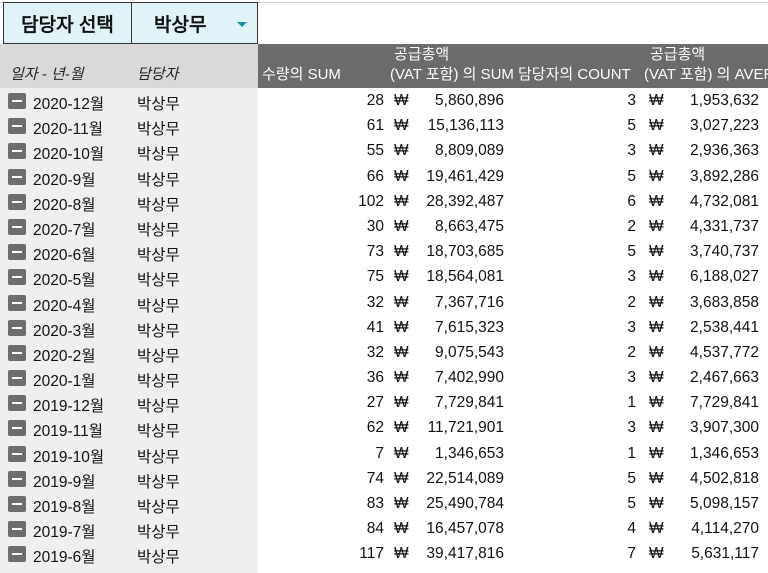  I want to click on cell-sum: 18,703,685, so click(465, 252).